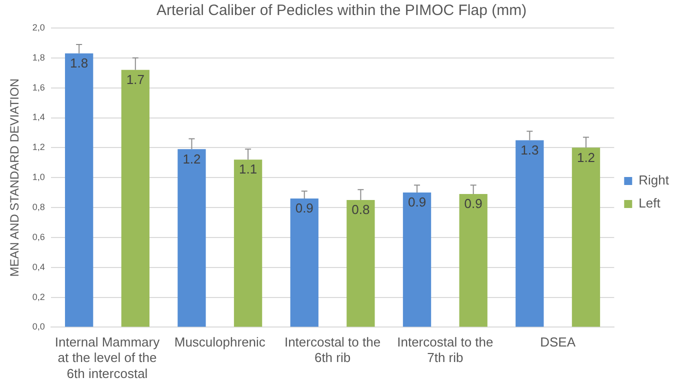  Describe the element at coordinates (15, 177) in the screenshot. I see `y-axis-title: MEAN AND STANDARD DEVIATION` at that location.